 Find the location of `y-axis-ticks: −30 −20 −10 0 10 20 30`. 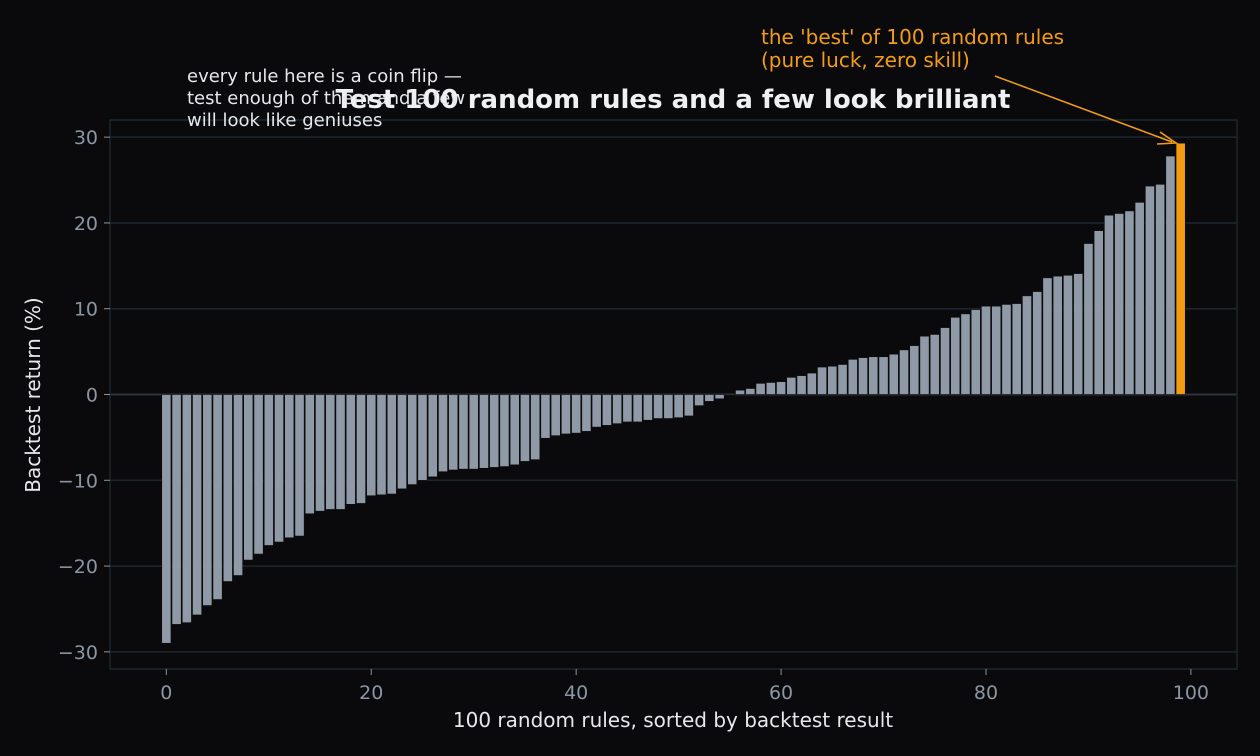

y-axis-ticks: −30 −20 −10 0 10 20 30 is located at coordinates (84, 395).